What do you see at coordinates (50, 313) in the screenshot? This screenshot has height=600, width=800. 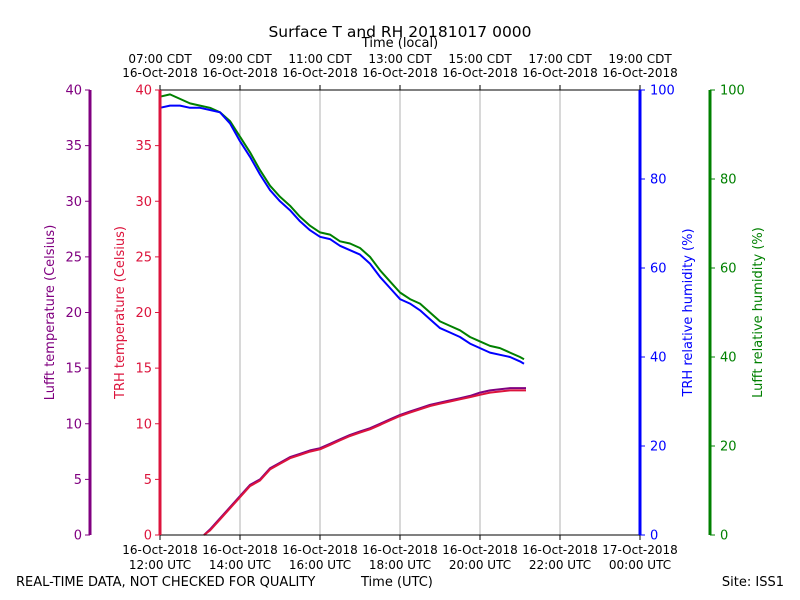 I see `lufft_temp-axis-label: Lufft temperature (Celsius)` at bounding box center [50, 313].